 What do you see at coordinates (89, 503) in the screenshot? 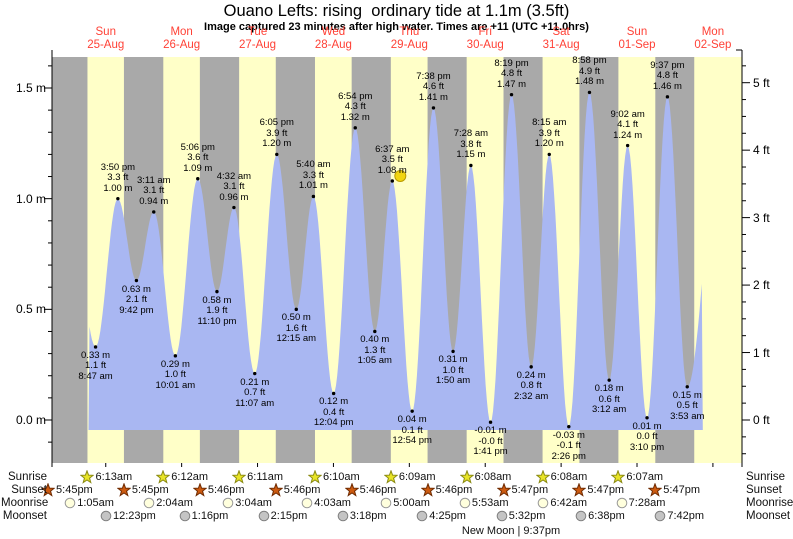
I see `moonrise-time: 1:05am` at bounding box center [89, 503].